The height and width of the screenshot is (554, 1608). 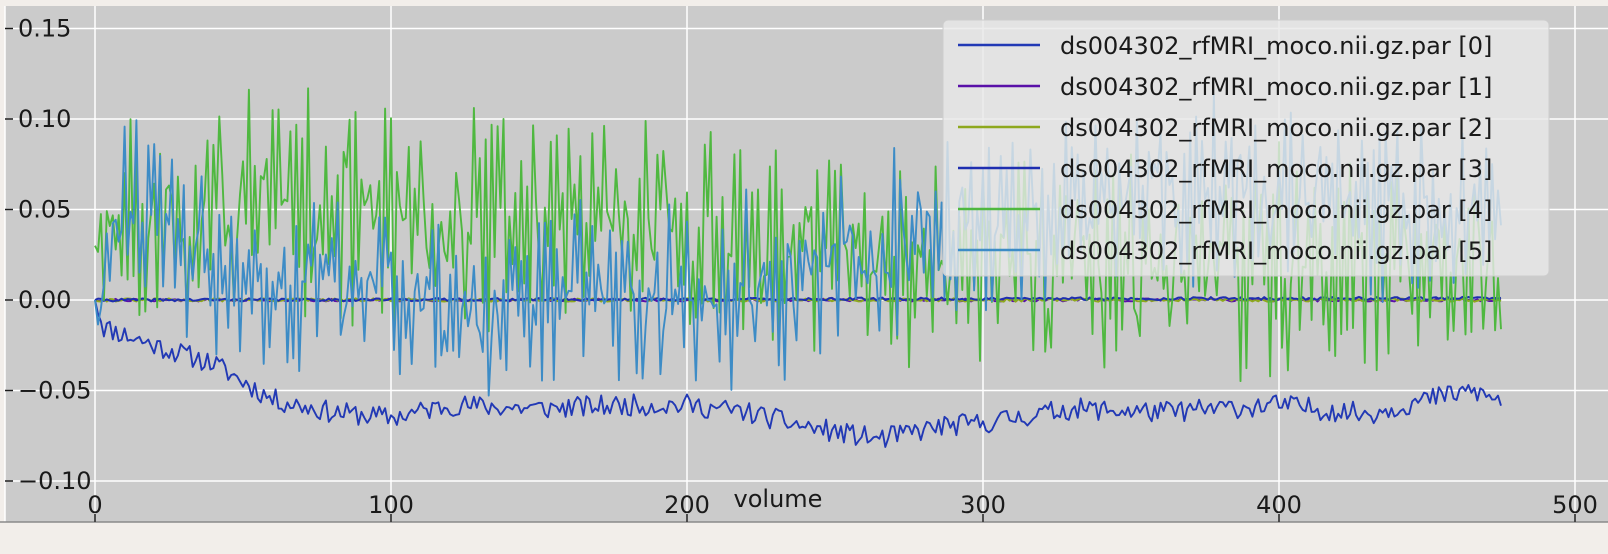 What do you see at coordinates (1276, 128) in the screenshot?
I see `legend-label: ds004302_rfMRI_moco.nii.gz.par [2]` at bounding box center [1276, 128].